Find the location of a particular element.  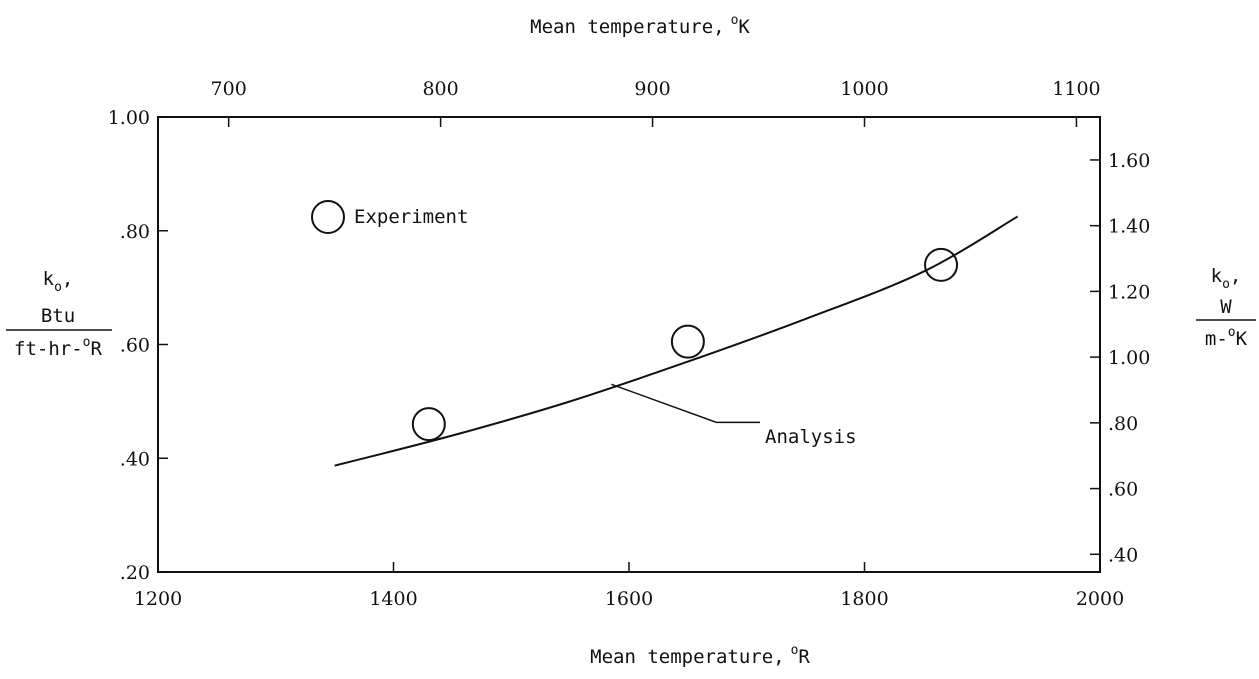

y2-tick-label: .80 is located at coordinates (1123, 424).